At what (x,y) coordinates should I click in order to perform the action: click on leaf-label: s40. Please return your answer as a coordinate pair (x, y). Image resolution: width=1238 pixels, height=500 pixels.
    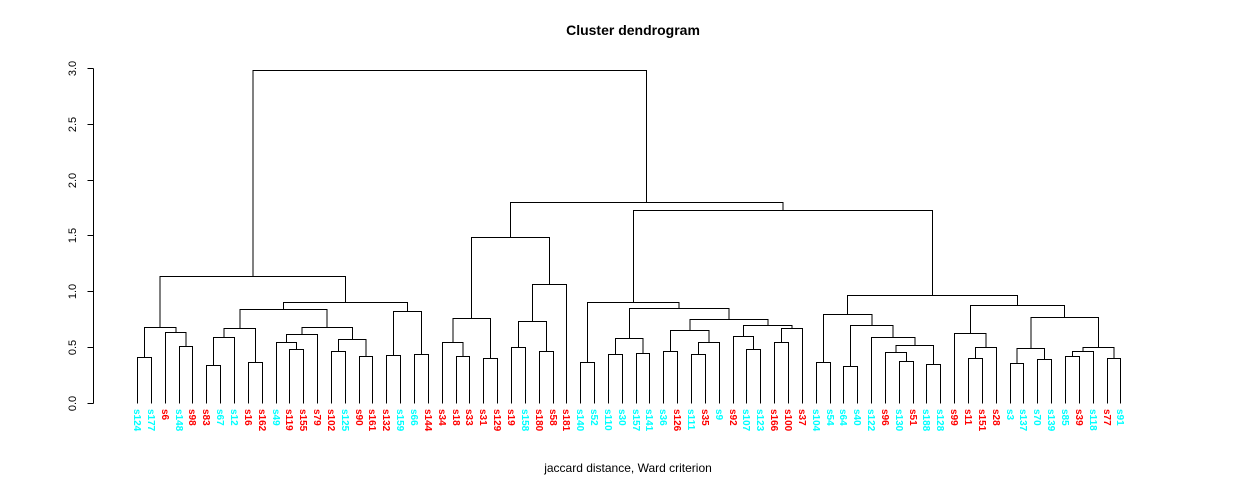
    Looking at the image, I should click on (856, 417).